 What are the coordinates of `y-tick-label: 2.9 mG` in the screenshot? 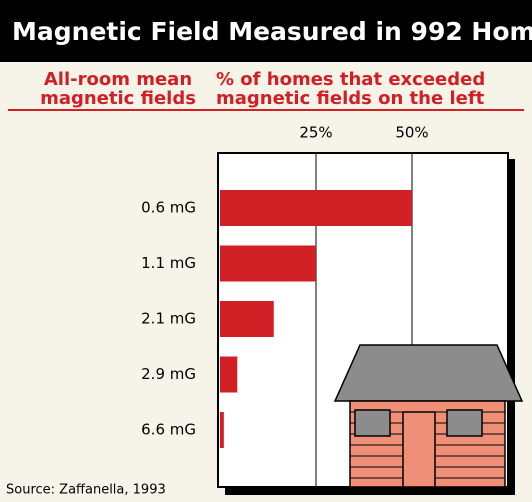 It's located at (168, 374).